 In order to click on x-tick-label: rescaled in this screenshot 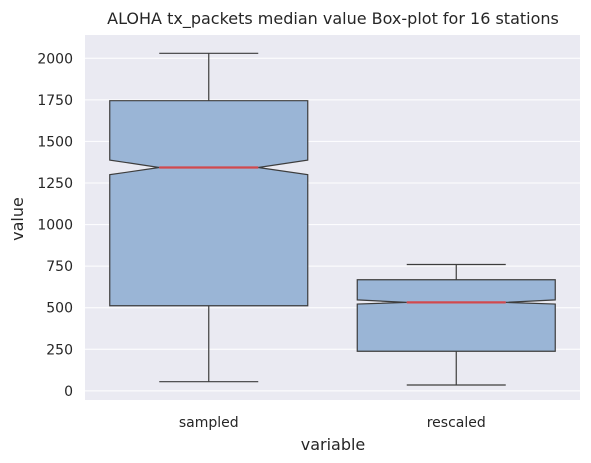, I will do `click(456, 423)`.